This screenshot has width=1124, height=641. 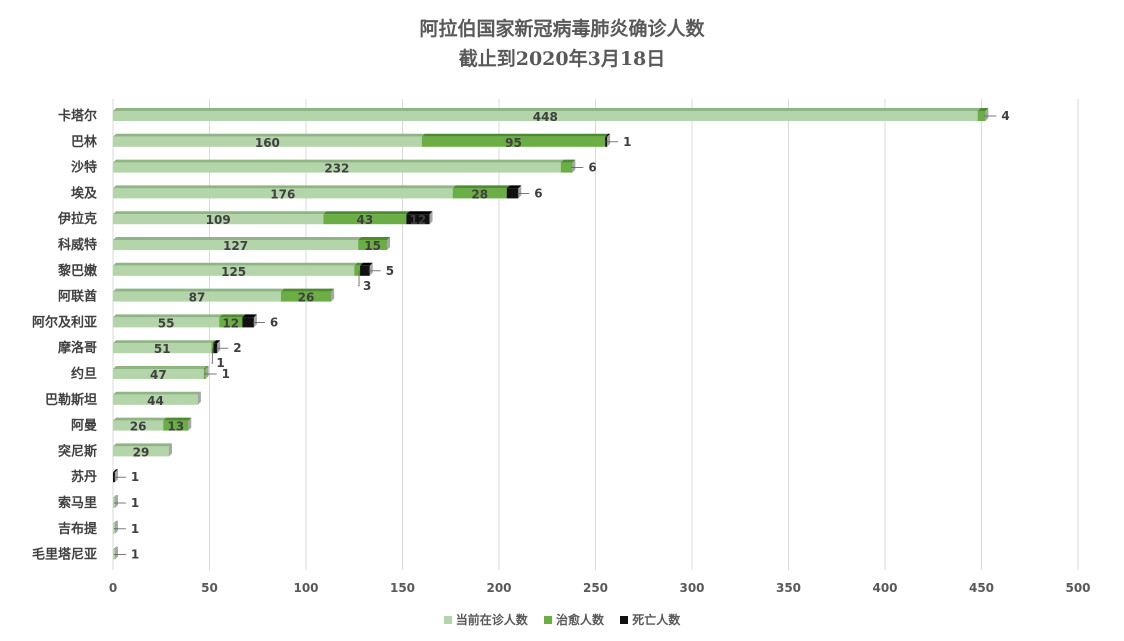 What do you see at coordinates (162, 349) in the screenshot?
I see `data-label: 51` at bounding box center [162, 349].